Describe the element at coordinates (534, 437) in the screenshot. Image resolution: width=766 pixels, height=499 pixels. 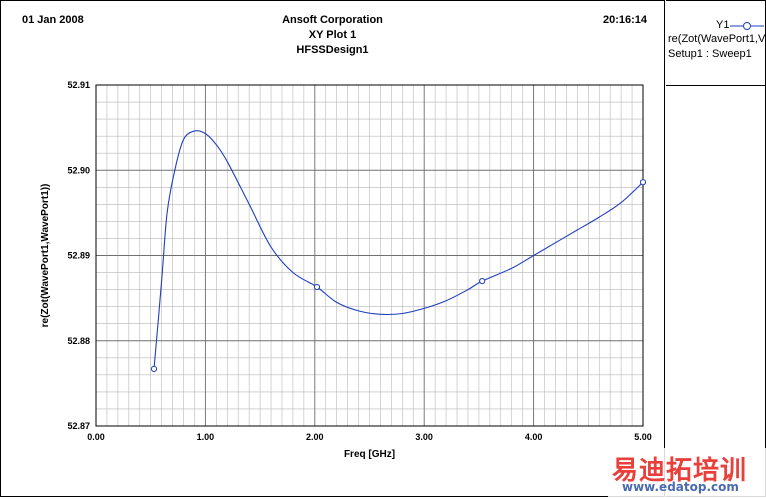
I see `x-tick-label: 4.00` at that location.